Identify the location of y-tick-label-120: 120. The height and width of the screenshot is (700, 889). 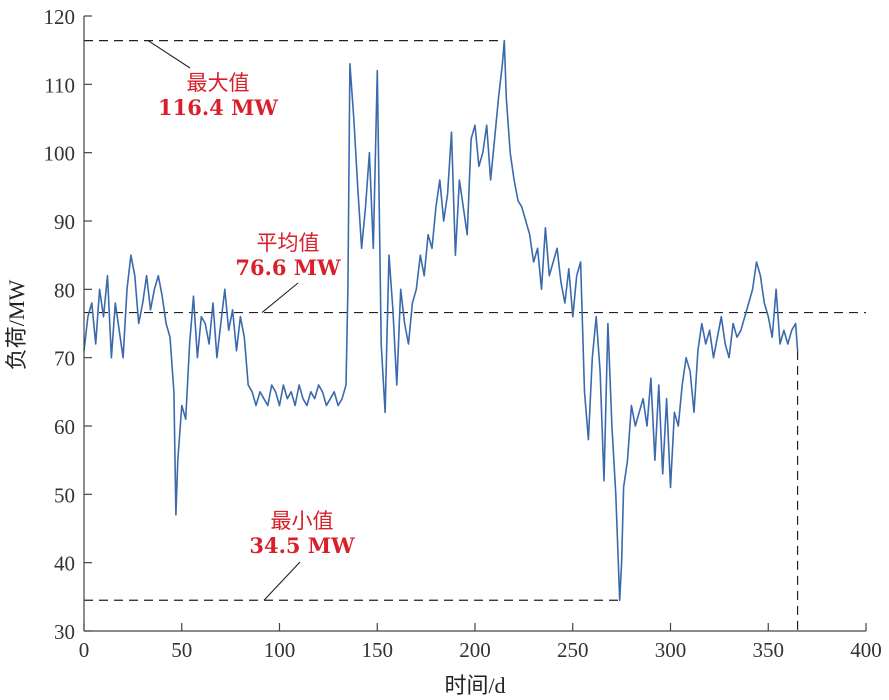
(60, 17).